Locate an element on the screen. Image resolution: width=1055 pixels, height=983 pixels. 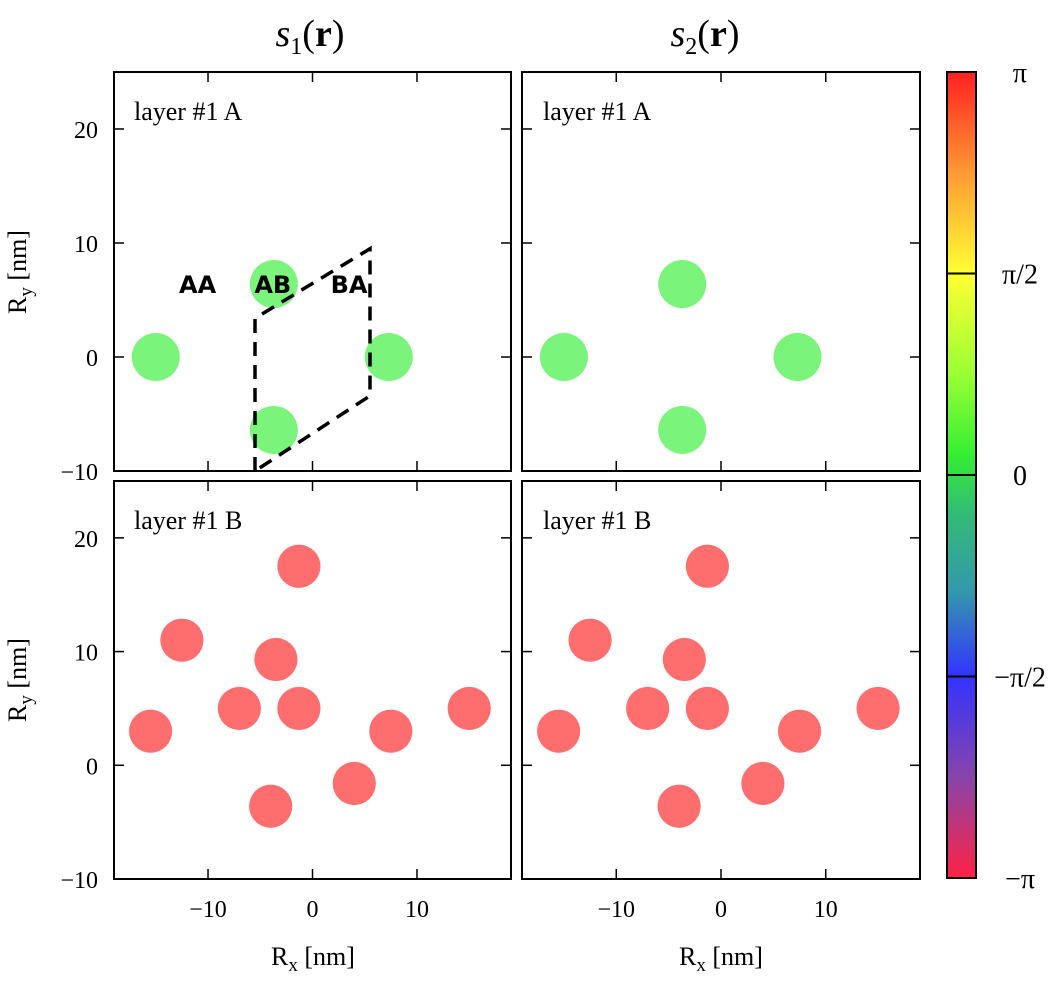
unit-cell-outline is located at coordinates (312, 360).